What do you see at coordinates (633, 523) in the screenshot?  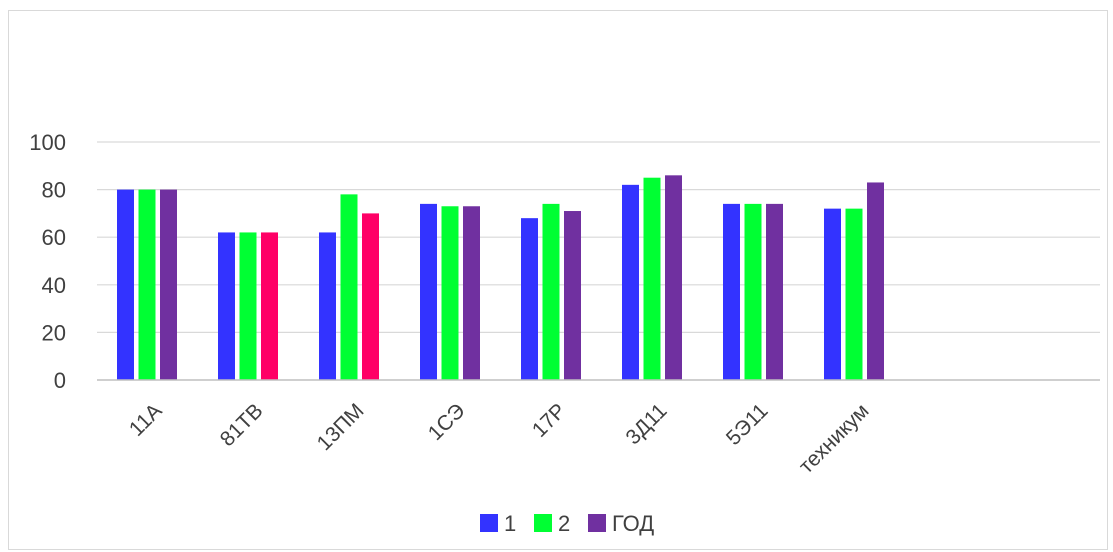 I see `legend-label-2: ГОД` at bounding box center [633, 523].